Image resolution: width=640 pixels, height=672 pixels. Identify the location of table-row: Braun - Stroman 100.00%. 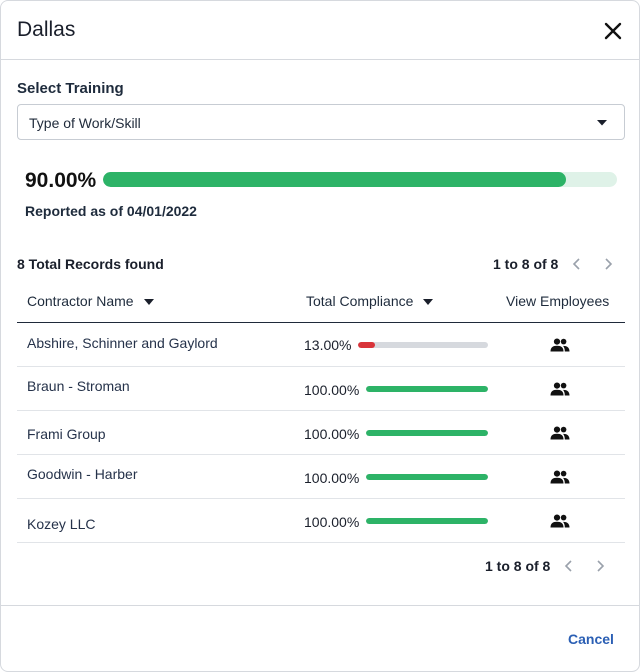
(321, 389).